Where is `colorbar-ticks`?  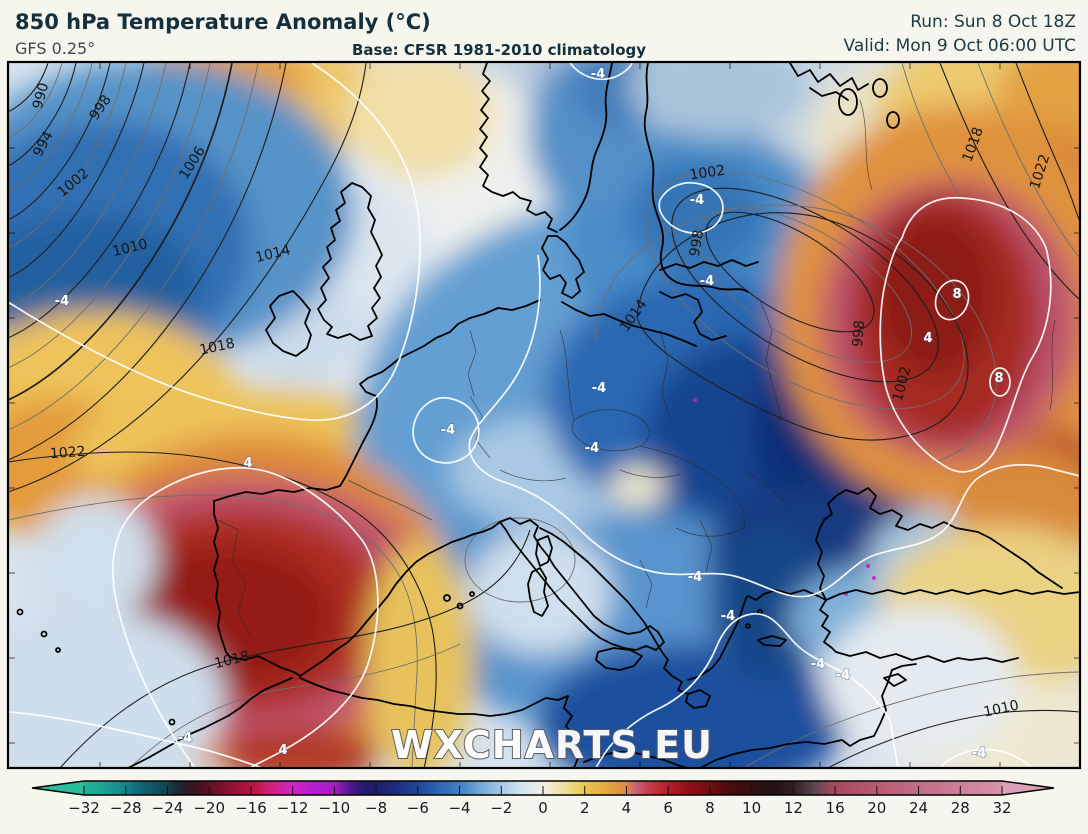 colorbar-ticks is located at coordinates (543, 790).